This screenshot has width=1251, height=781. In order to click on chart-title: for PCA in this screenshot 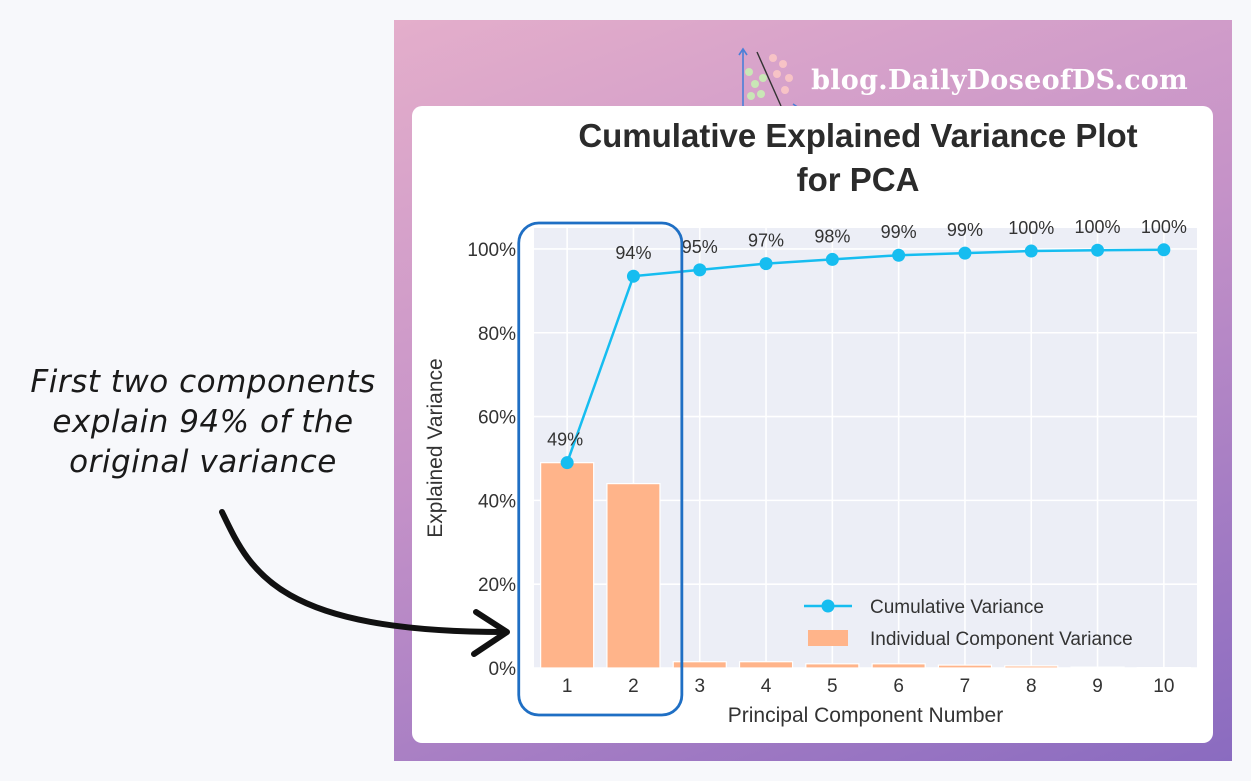, I will do `click(858, 179)`.